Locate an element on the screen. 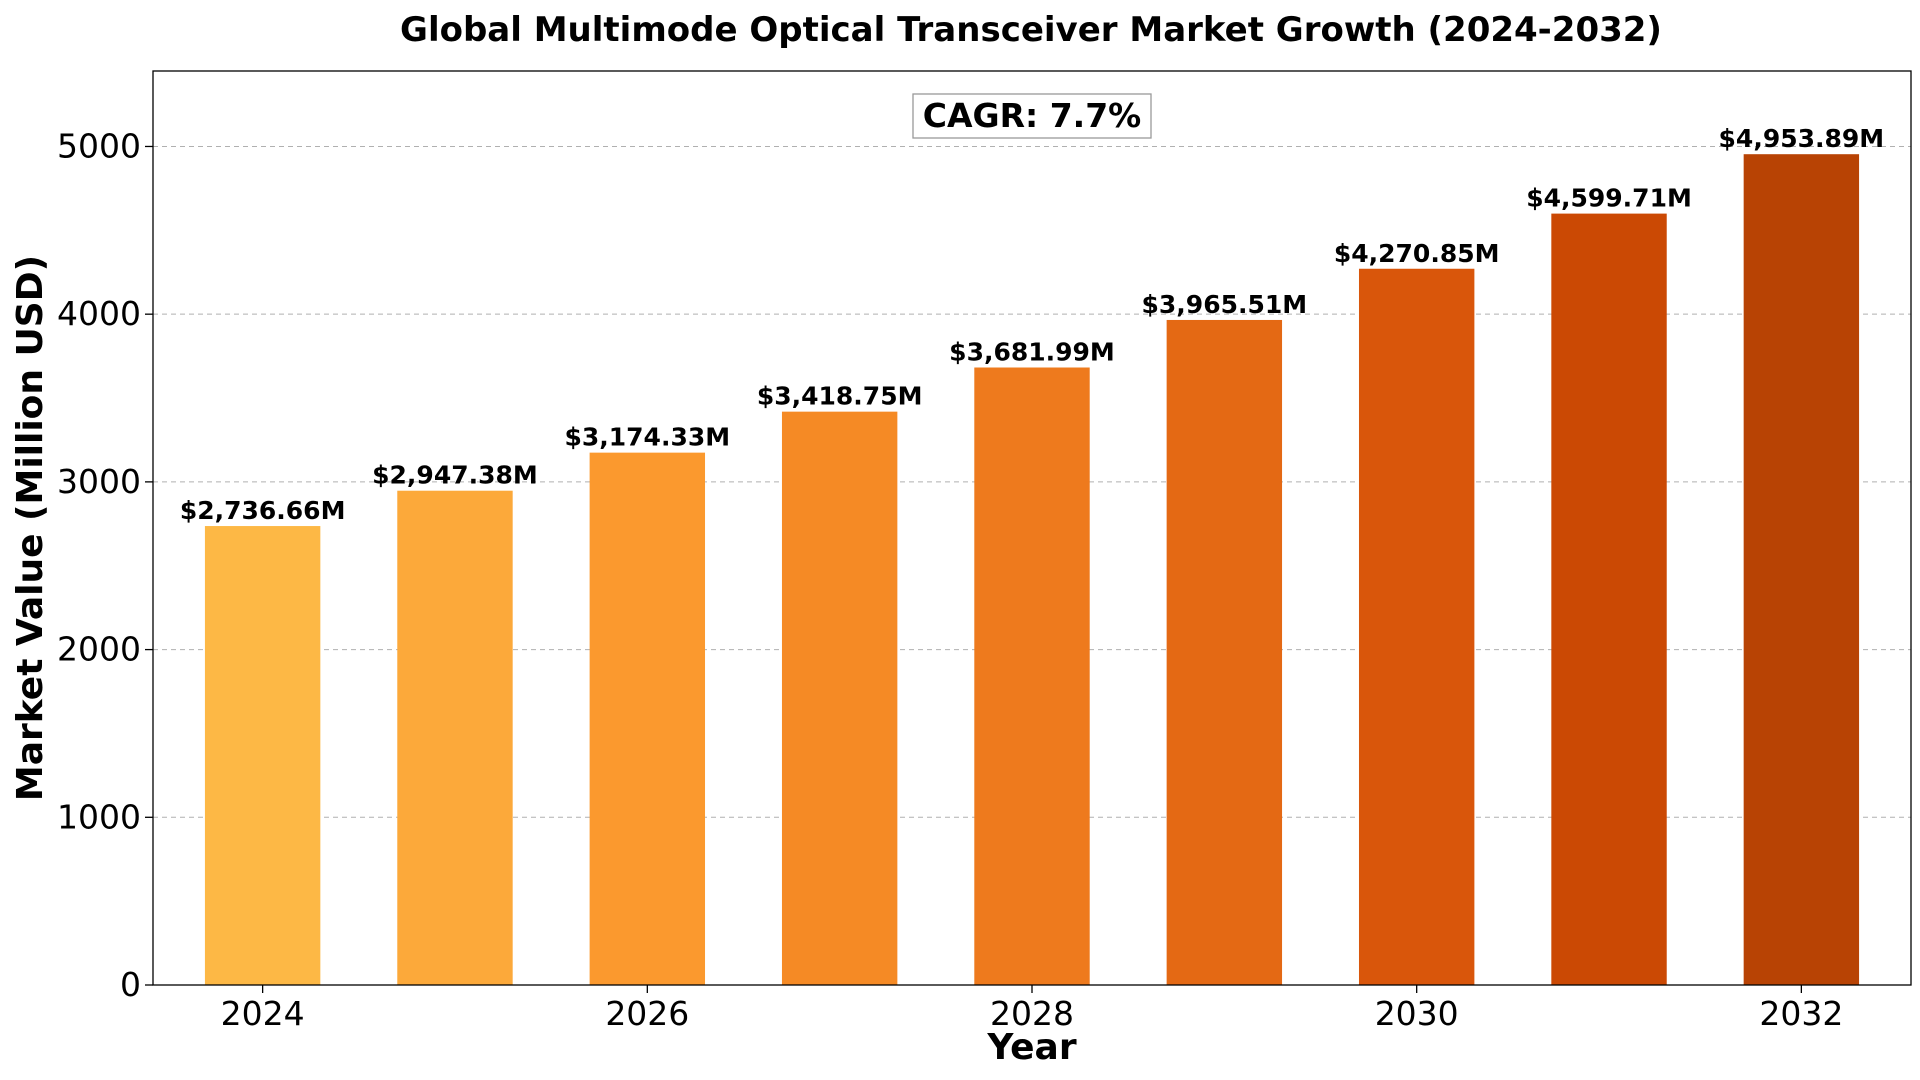 The width and height of the screenshot is (1920, 1080). bar-2030 is located at coordinates (1416, 626).